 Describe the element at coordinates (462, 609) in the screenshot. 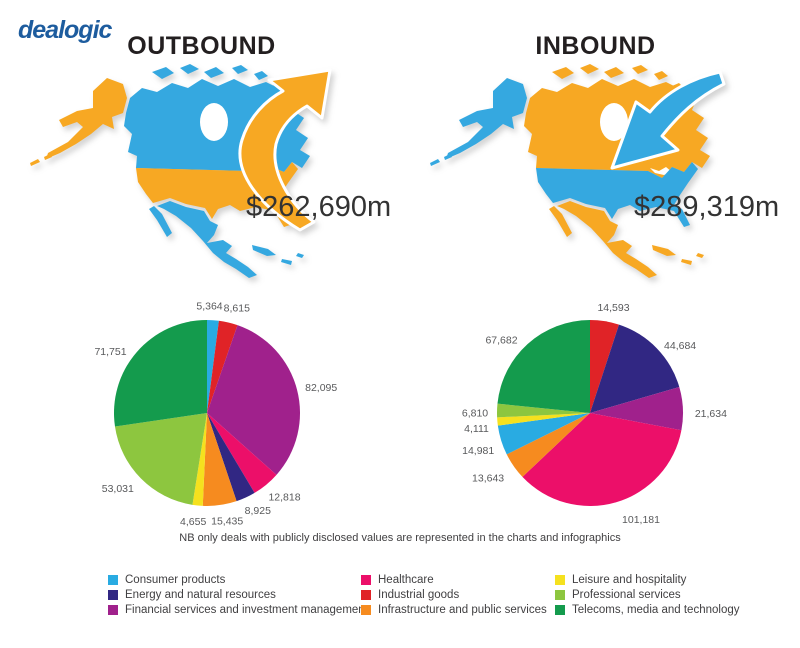

I see `legend-label: Infrastructure and public services` at that location.